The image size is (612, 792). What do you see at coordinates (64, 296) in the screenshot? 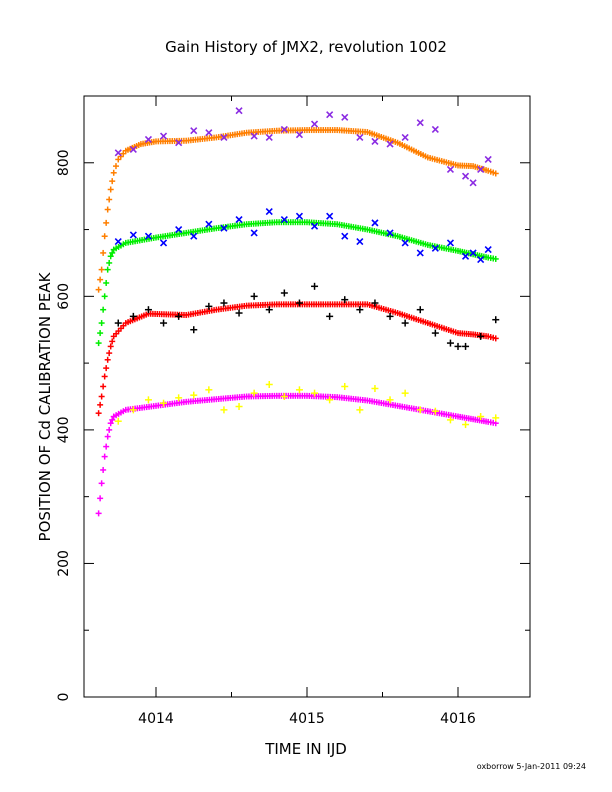
I see `y-tick-label: 600` at bounding box center [64, 296].